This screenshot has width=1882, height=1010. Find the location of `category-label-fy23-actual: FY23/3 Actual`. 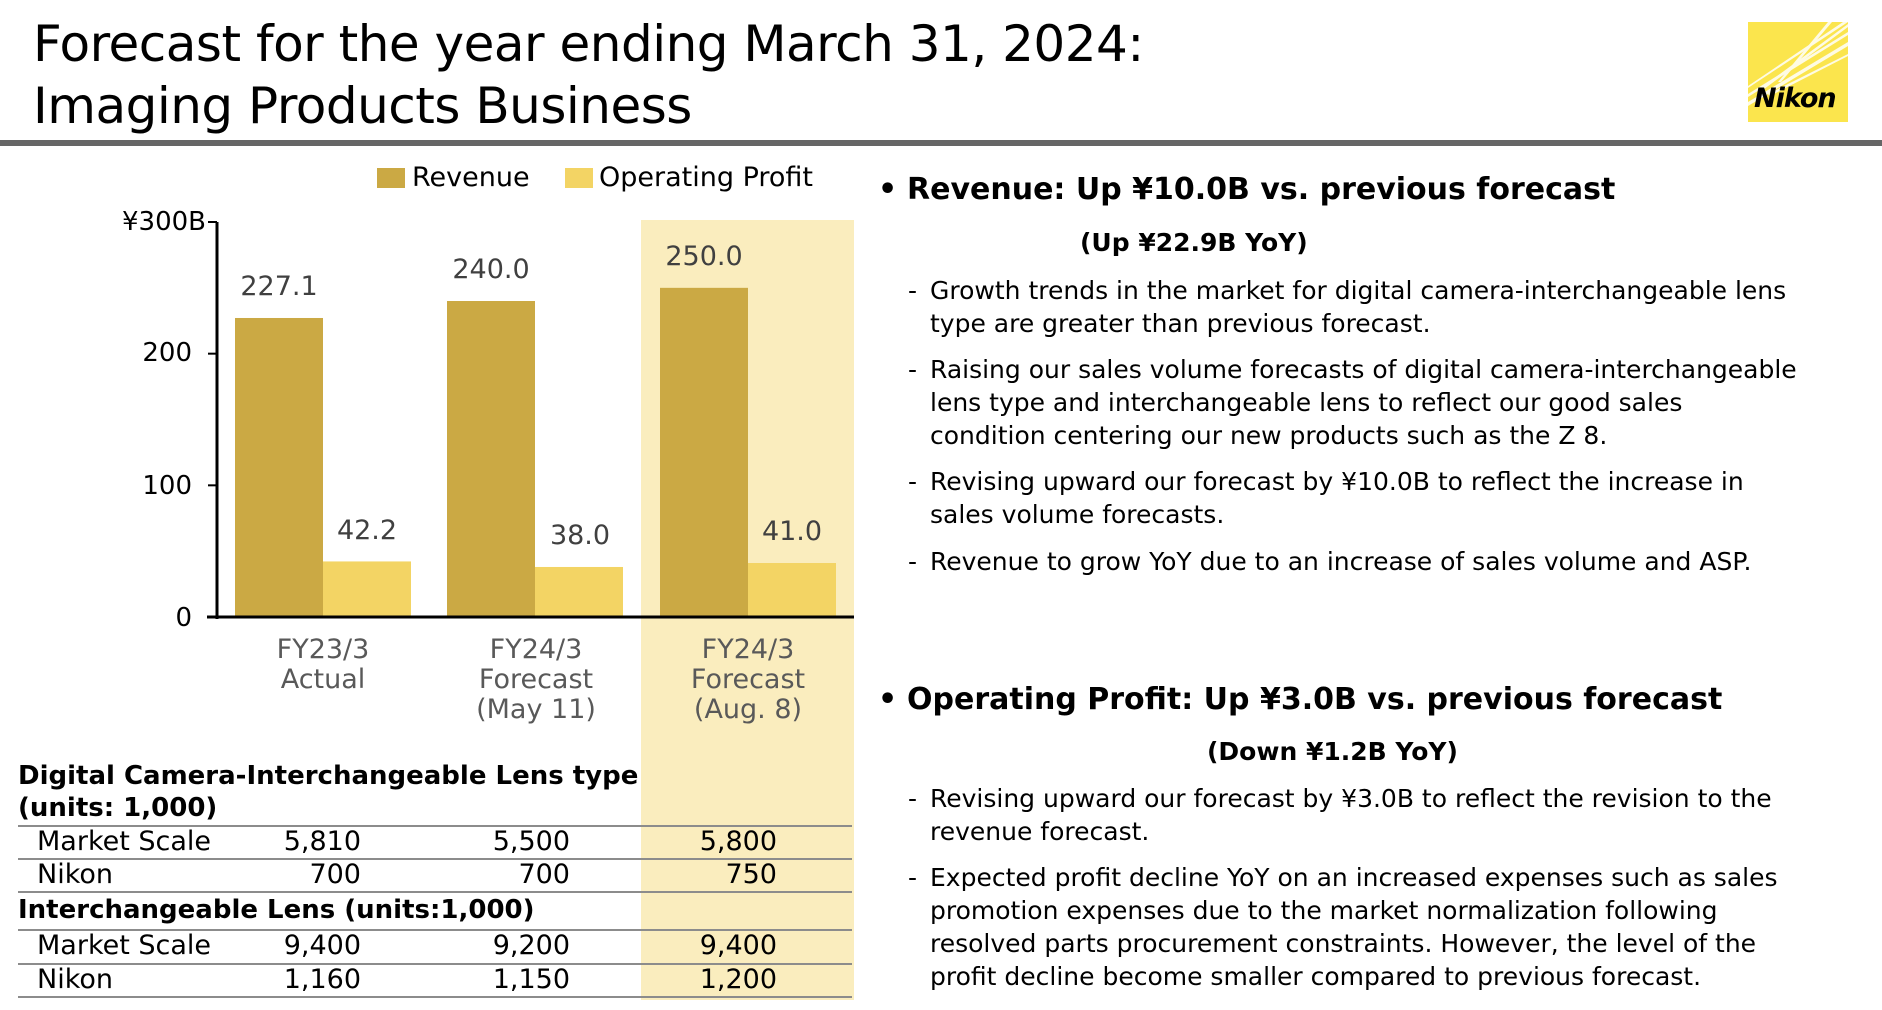

category-label-fy23-actual: FY23/3 Actual is located at coordinates (323, 665).